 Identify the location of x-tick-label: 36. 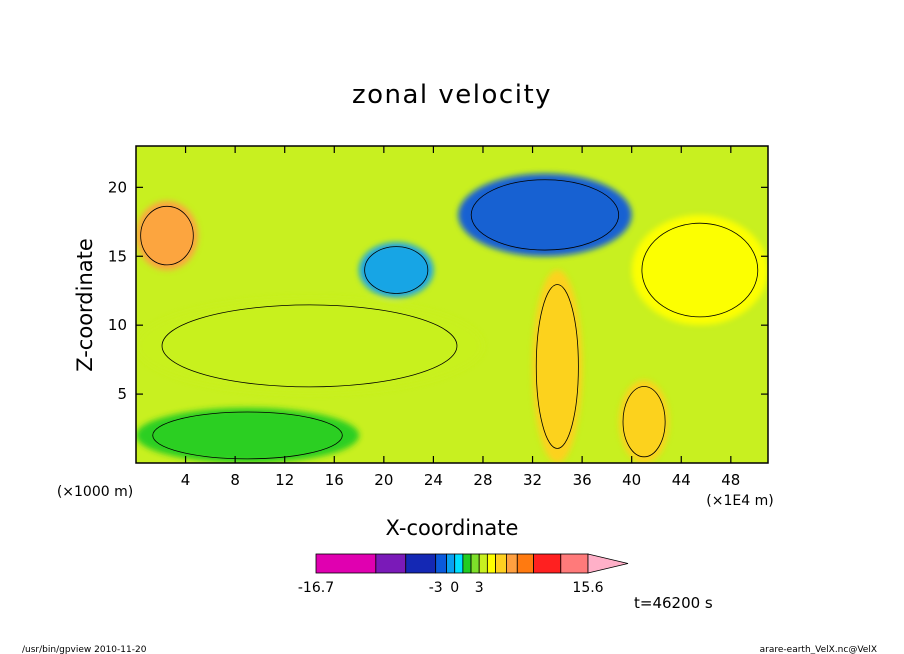
(582, 480).